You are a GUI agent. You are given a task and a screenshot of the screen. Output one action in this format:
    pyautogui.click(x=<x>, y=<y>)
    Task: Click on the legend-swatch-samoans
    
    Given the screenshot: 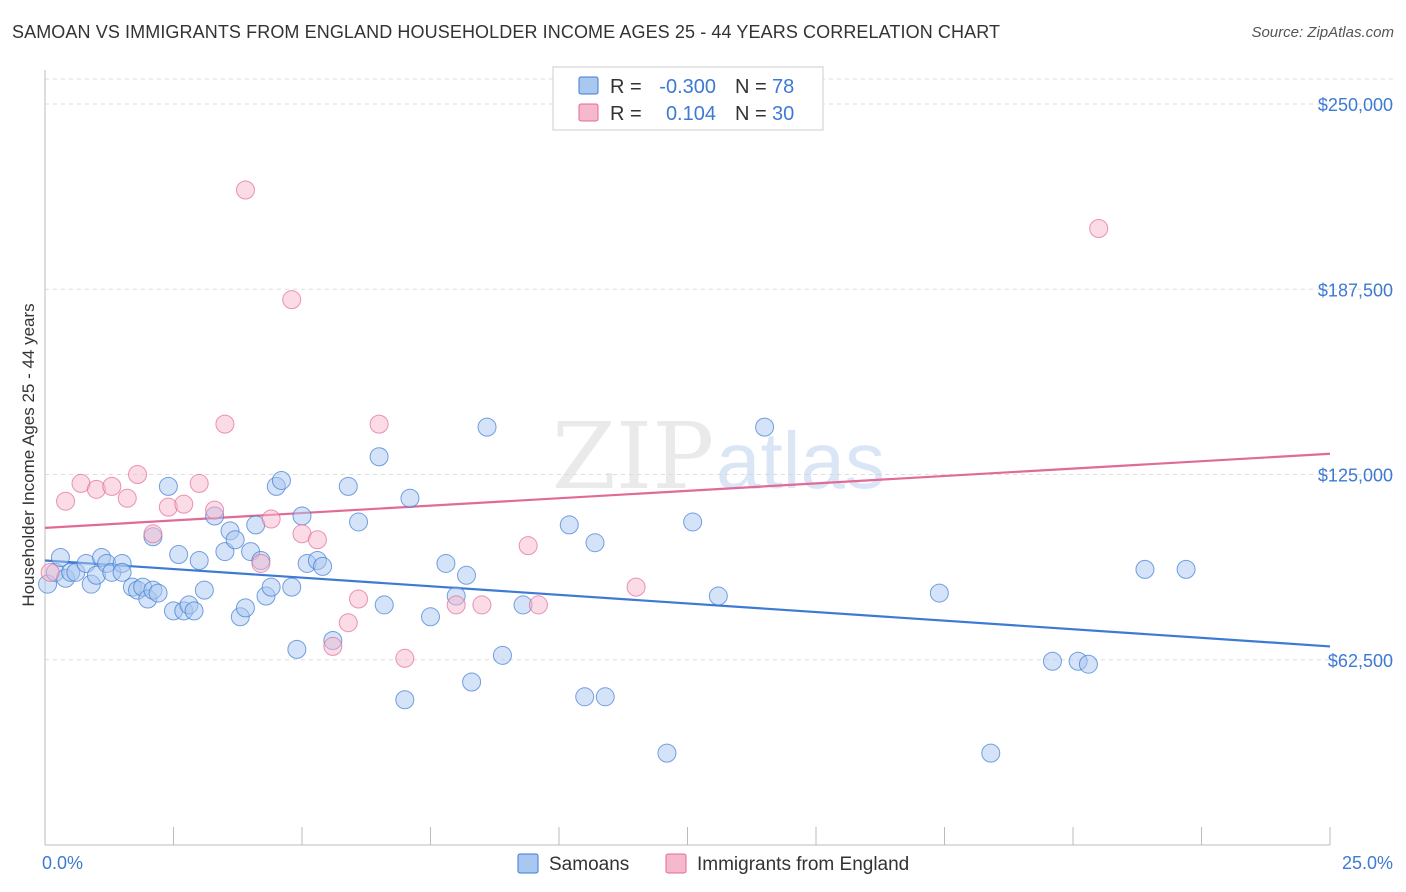 What is the action you would take?
    pyautogui.click(x=528, y=863)
    